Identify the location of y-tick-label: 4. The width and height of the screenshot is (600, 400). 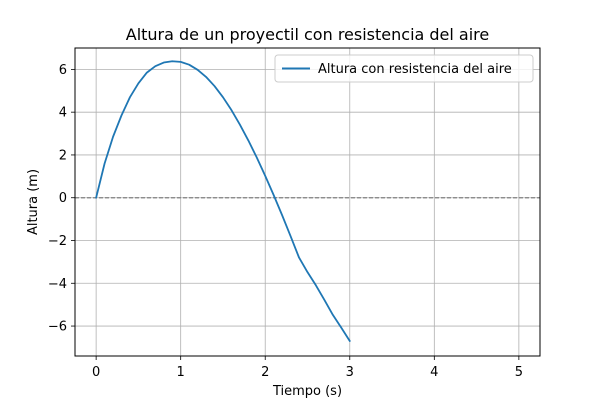
(63, 113).